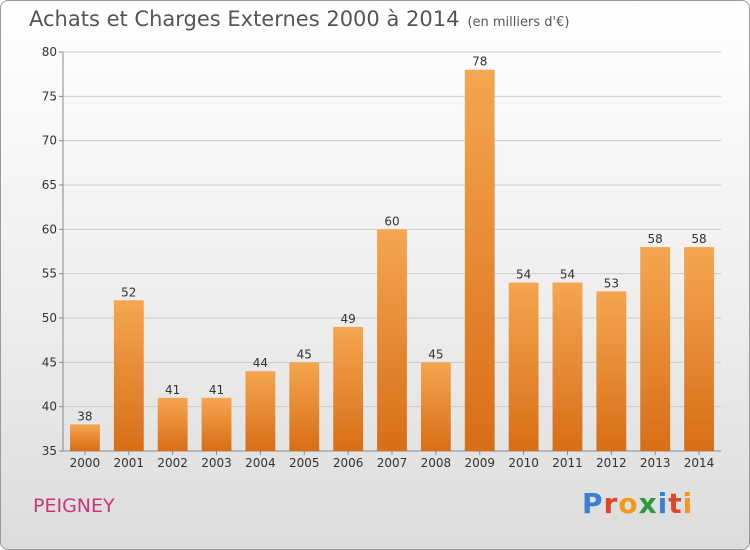 This screenshot has height=550, width=750. What do you see at coordinates (436, 463) in the screenshot?
I see `x-tick-label: 2008` at bounding box center [436, 463].